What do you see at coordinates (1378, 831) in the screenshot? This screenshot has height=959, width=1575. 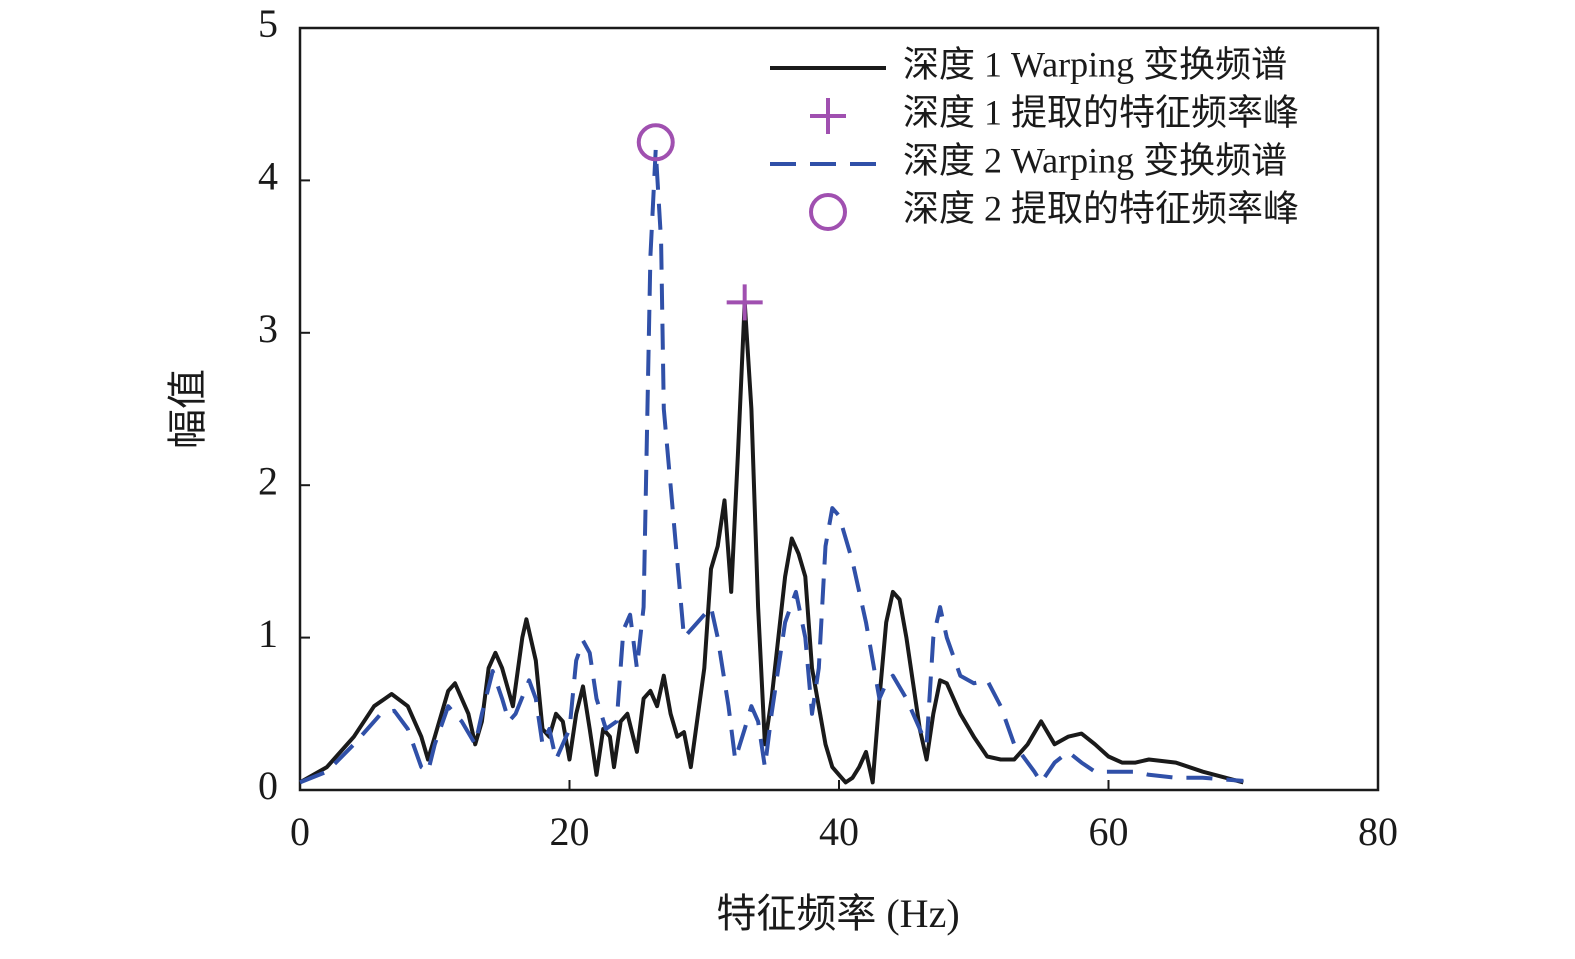 I see `x-tick-label: 80` at bounding box center [1378, 831].